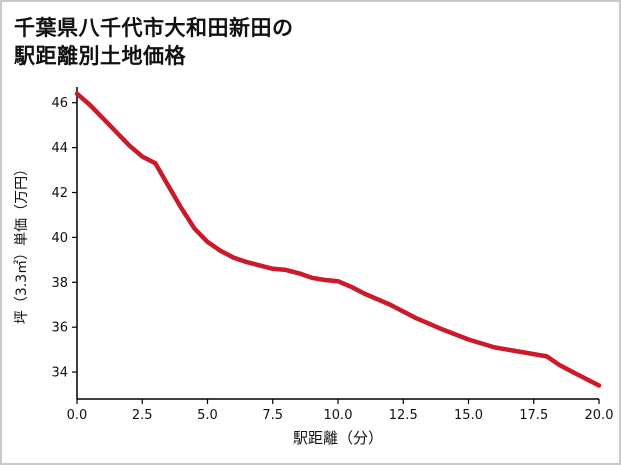  I want to click on x-tick-label: 5.0, so click(207, 415).